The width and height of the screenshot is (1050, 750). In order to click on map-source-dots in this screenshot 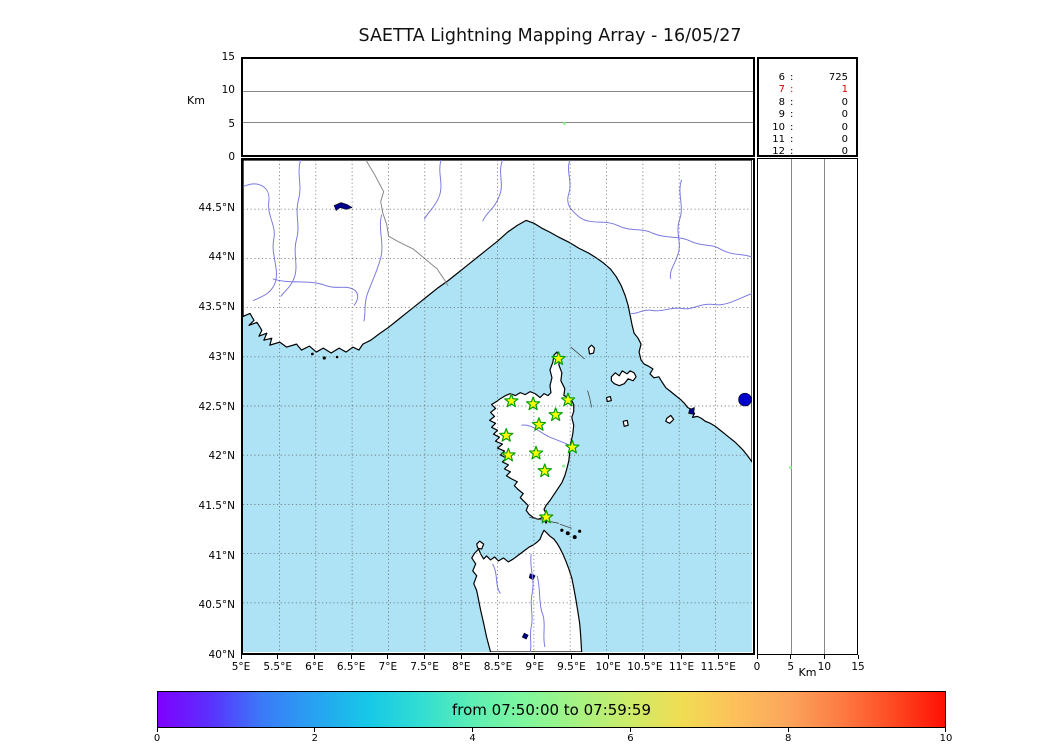, I will do `click(564, 466)`.